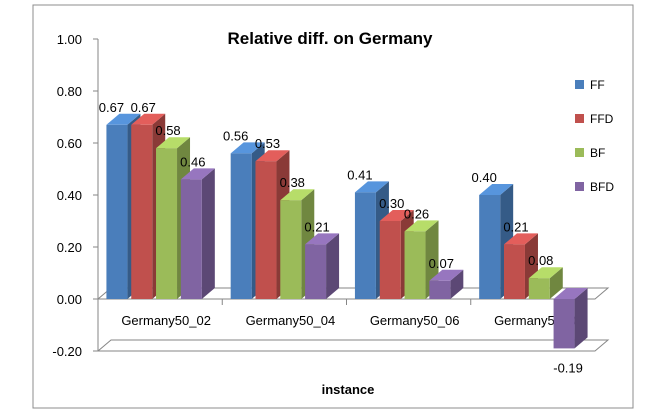 The height and width of the screenshot is (418, 659). Describe the element at coordinates (267, 143) in the screenshot. I see `value-label-ffd-2: 0.53` at that location.